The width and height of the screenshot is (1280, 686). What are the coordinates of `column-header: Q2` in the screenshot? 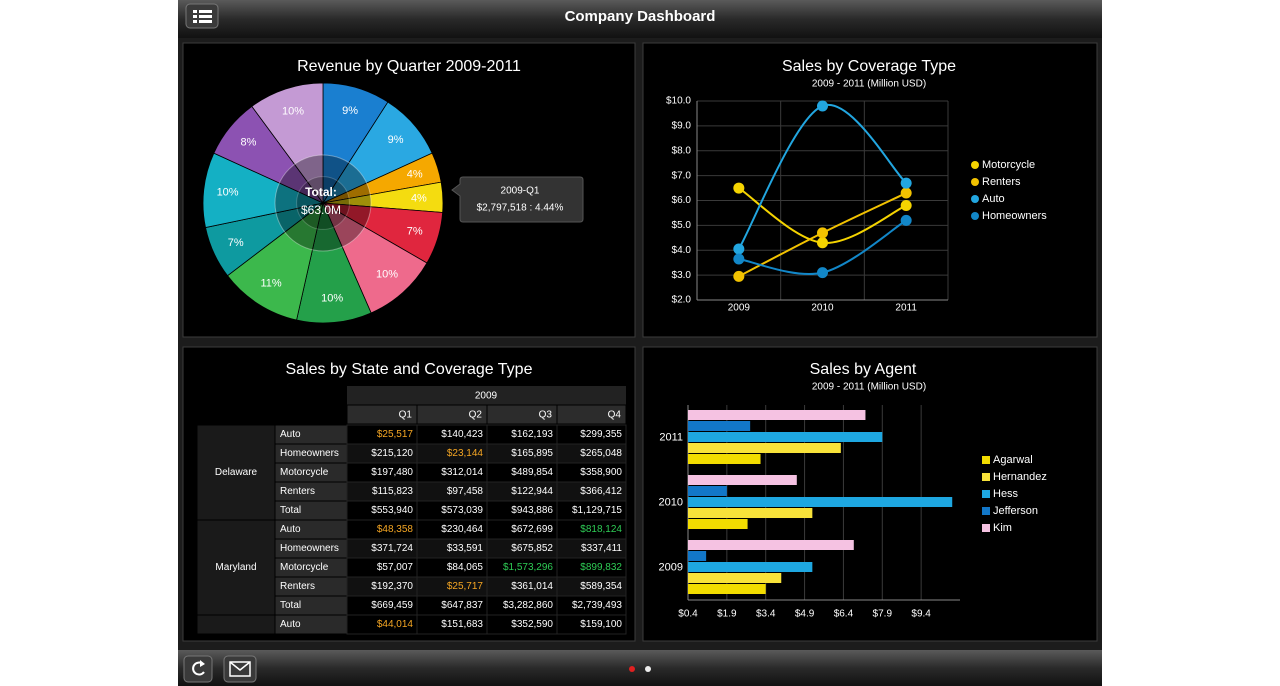 It's located at (476, 415).